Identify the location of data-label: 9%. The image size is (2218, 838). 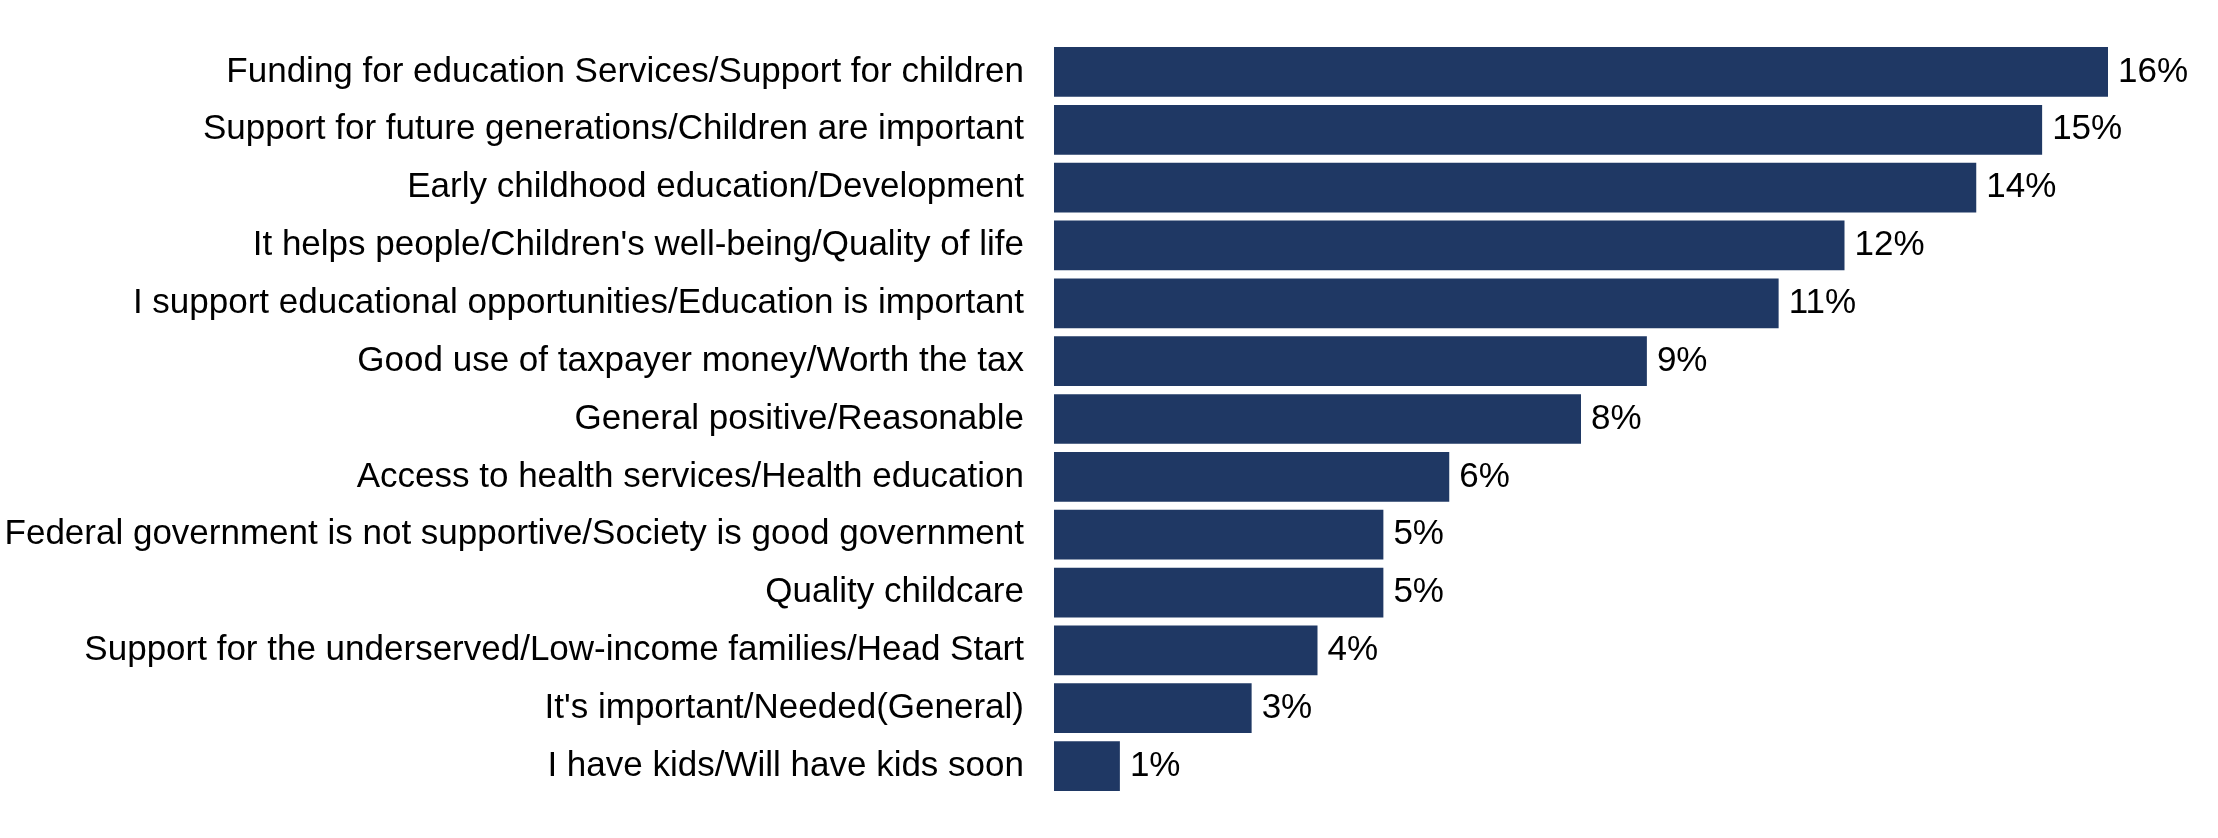
(1682, 358).